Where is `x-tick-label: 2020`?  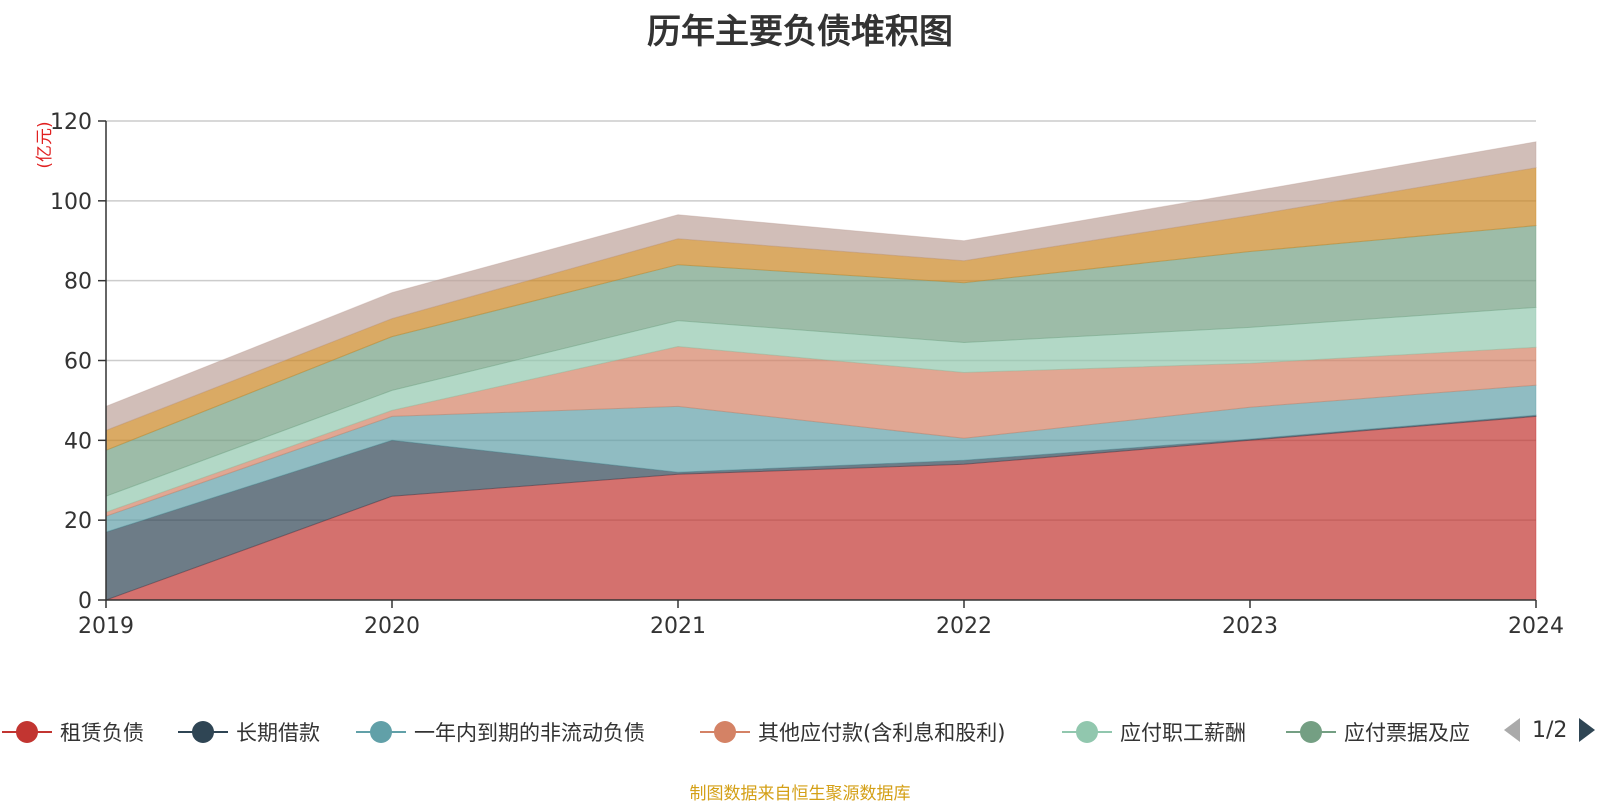
x-tick-label: 2020 is located at coordinates (392, 626).